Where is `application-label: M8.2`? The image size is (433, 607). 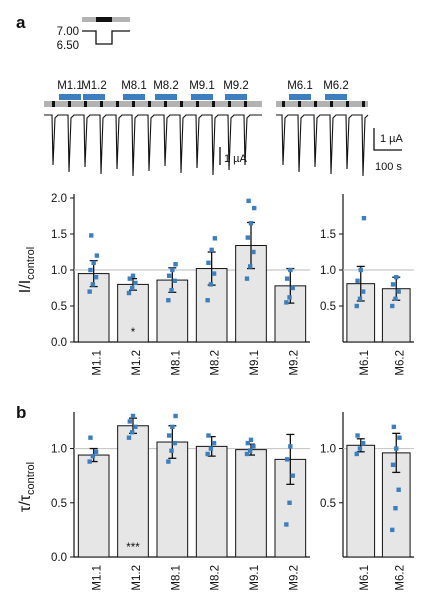
application-label: M8.2 is located at coordinates (166, 86).